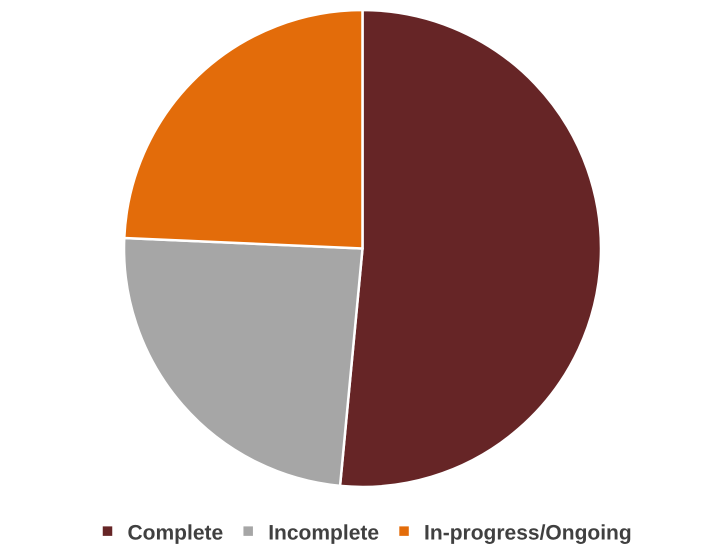  What do you see at coordinates (324, 532) in the screenshot?
I see `legend-label: Incomplete` at bounding box center [324, 532].